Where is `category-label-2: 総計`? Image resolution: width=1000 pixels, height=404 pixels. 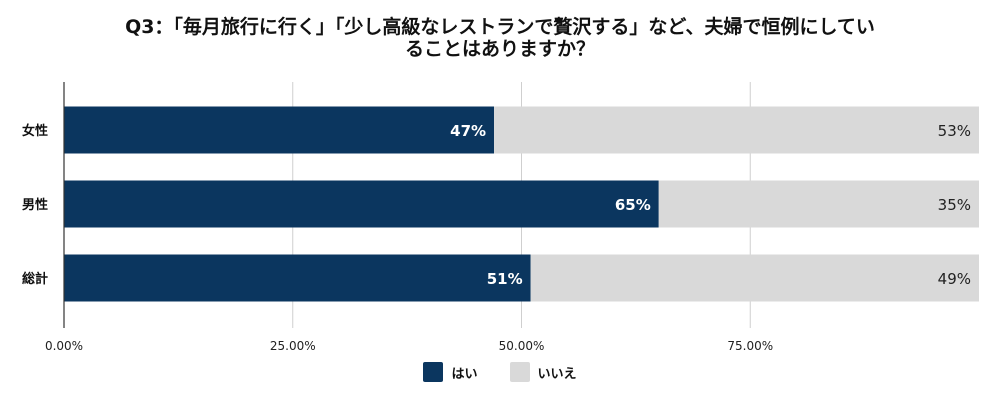
category-label-2: 総計 is located at coordinates (35, 279).